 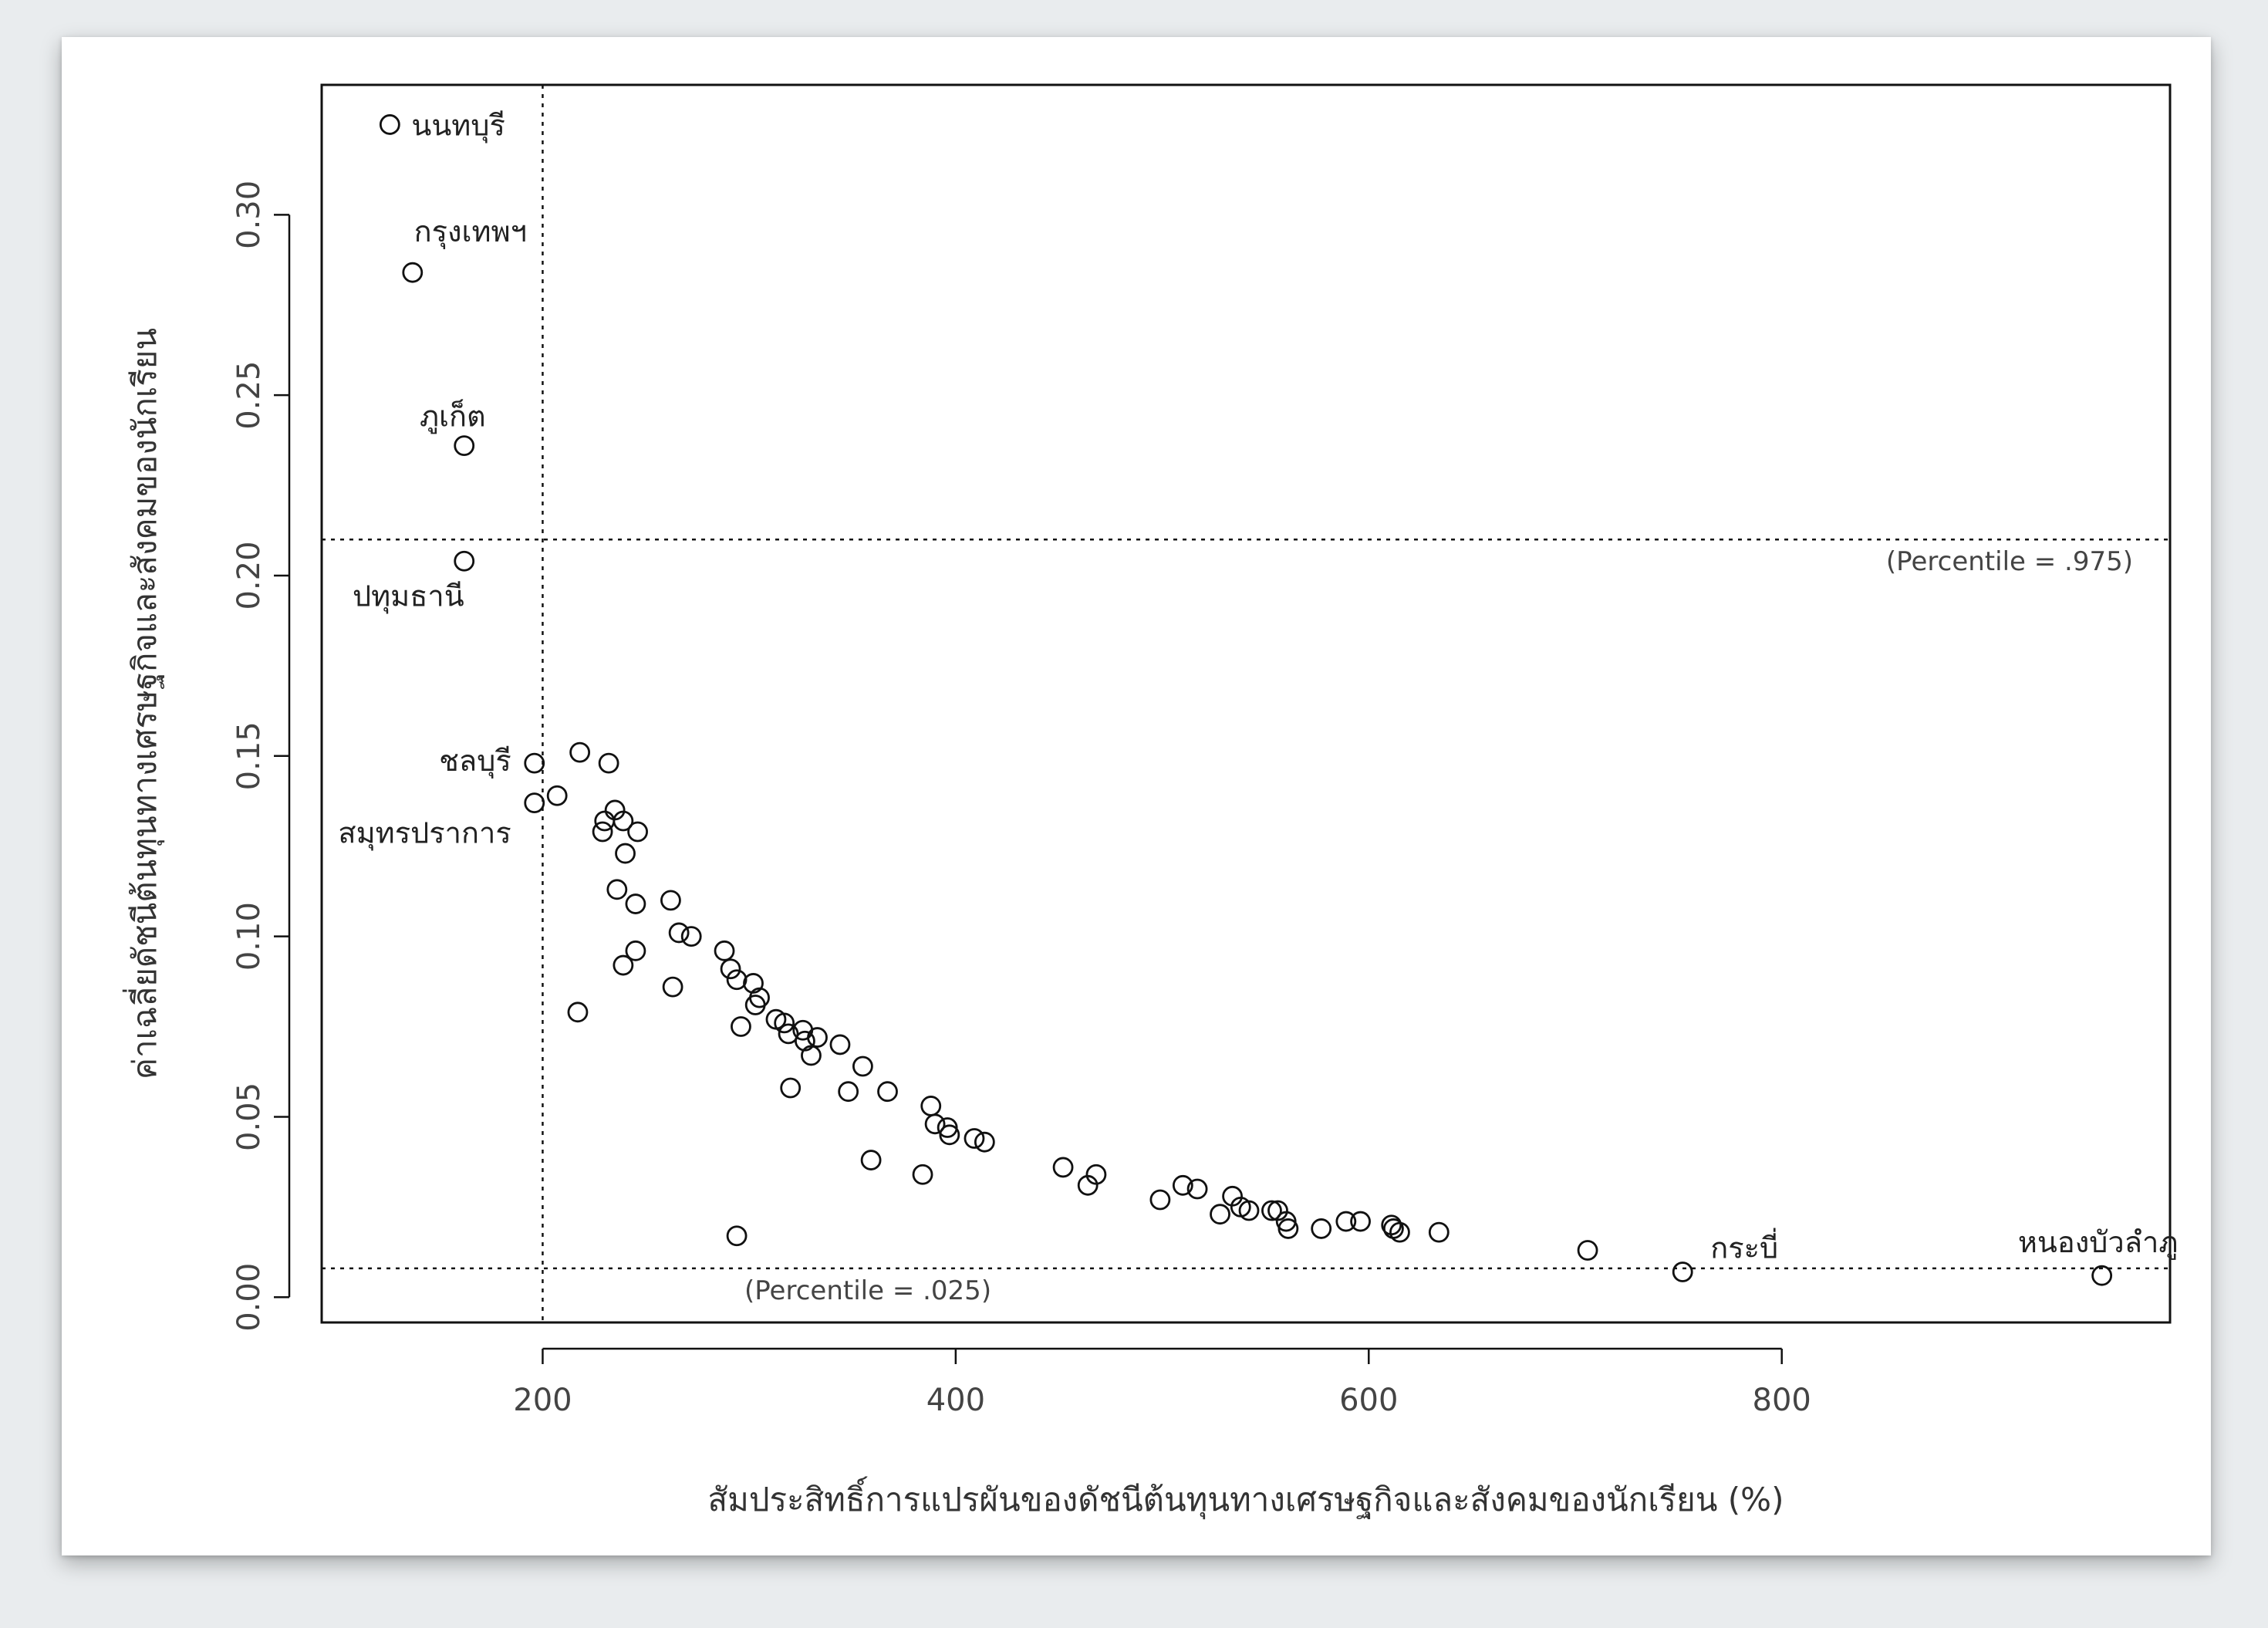 What do you see at coordinates (249, 936) in the screenshot?
I see `y-tick-label: 0.10` at bounding box center [249, 936].